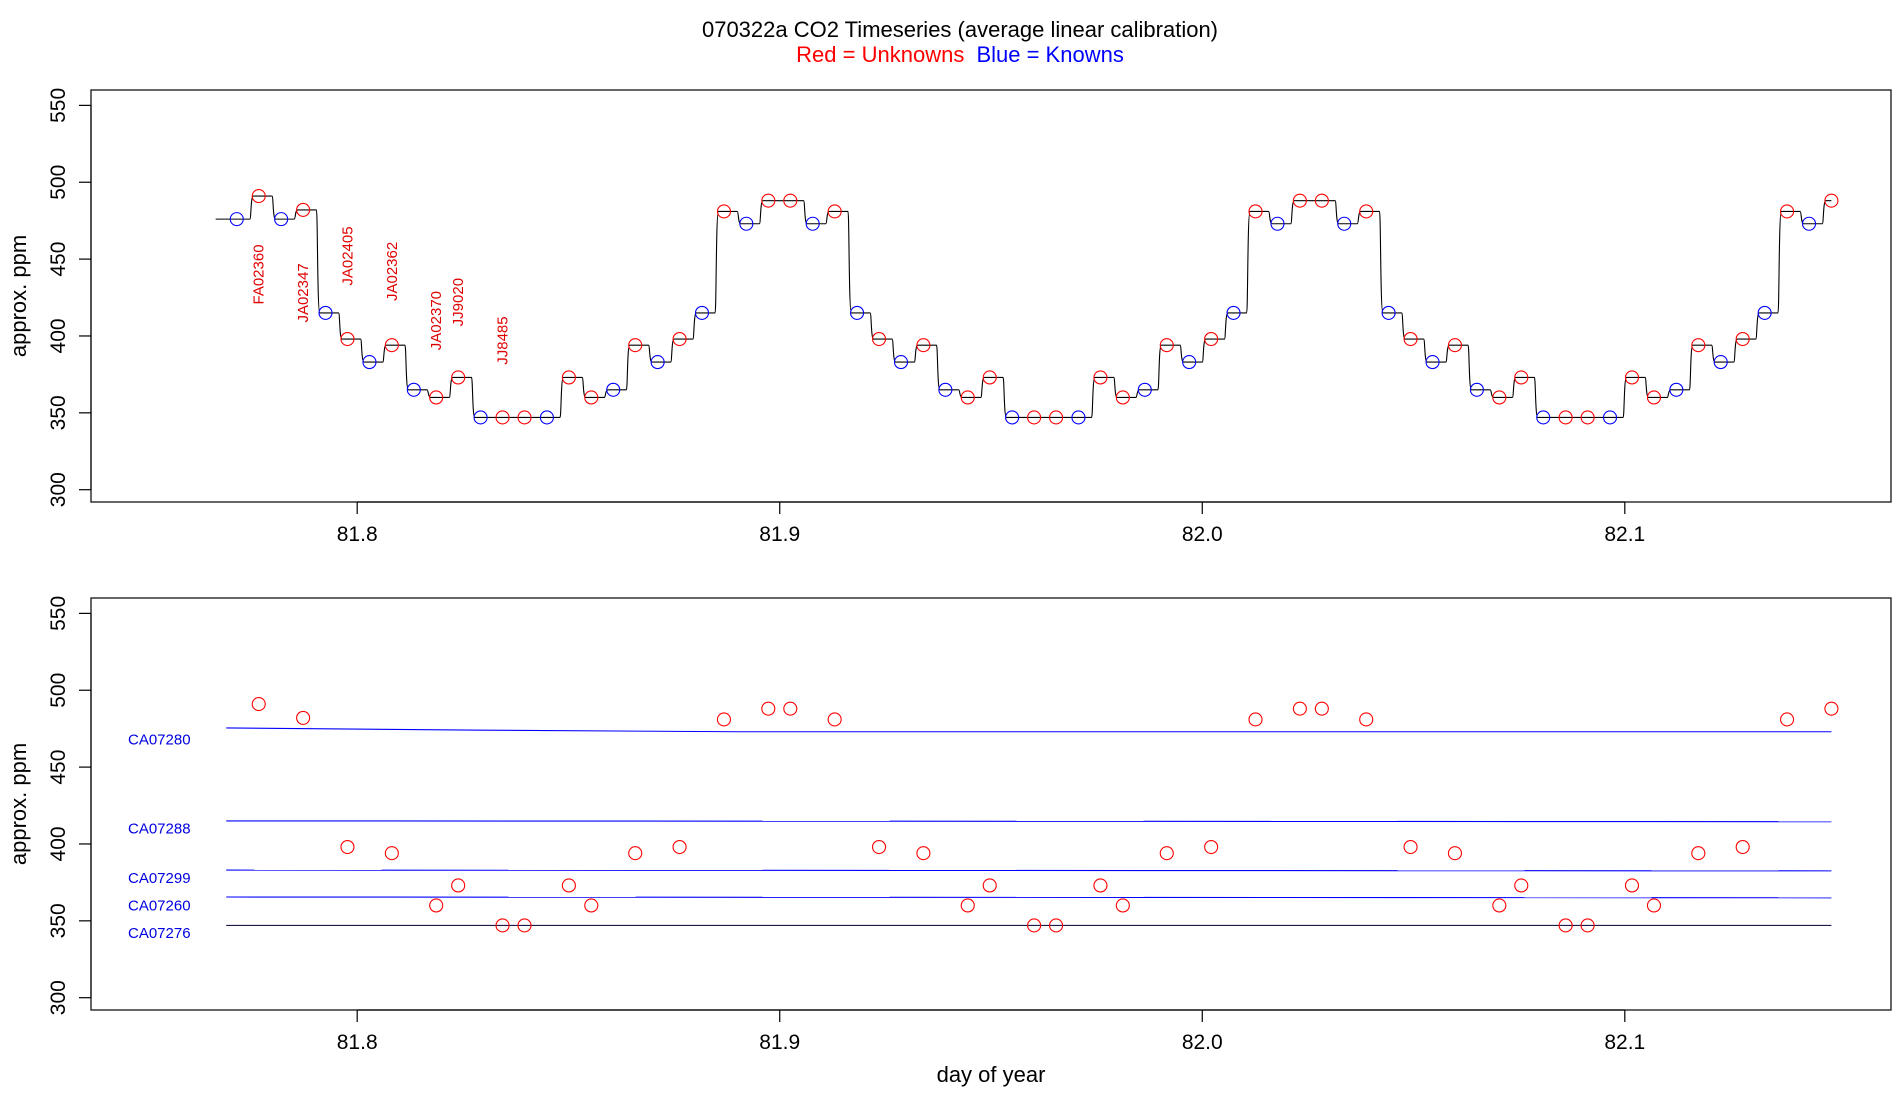  I want to click on sample-id-label: JA02347, so click(303, 292).